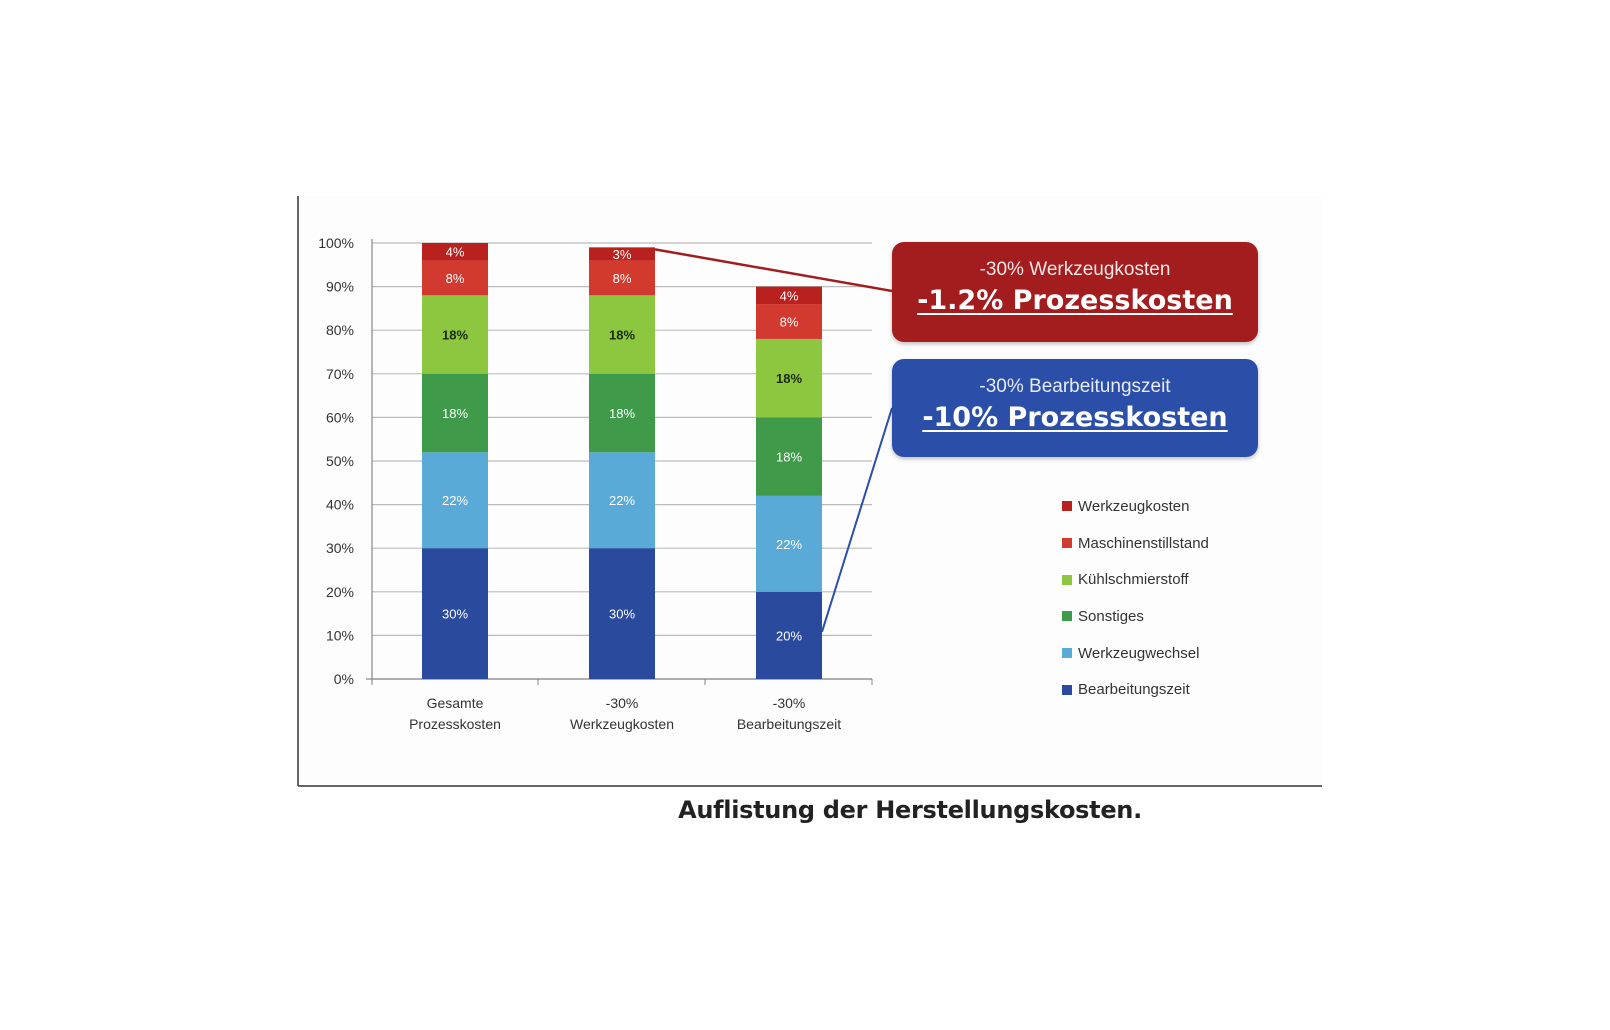 The height and width of the screenshot is (1030, 1610). What do you see at coordinates (1075, 269) in the screenshot?
I see `callout-werkzeugkosten-line1: -30% Werkzeugkosten` at bounding box center [1075, 269].